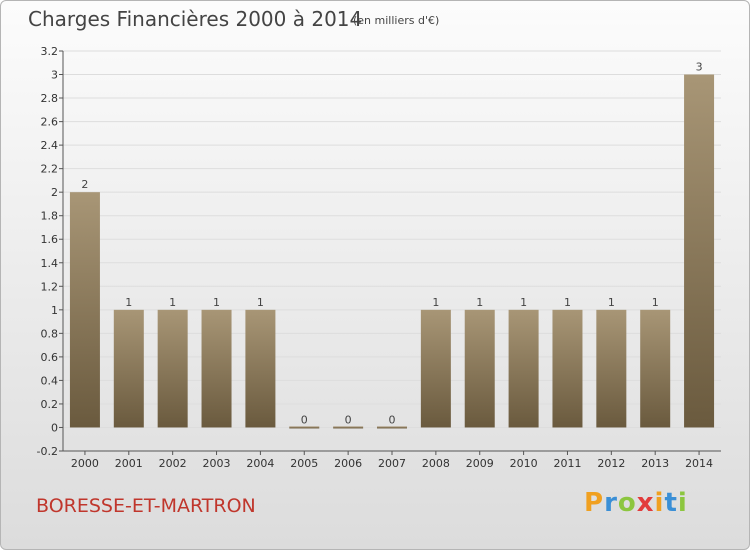  I want to click on proxiti-logo: Proxiti, so click(636, 503).